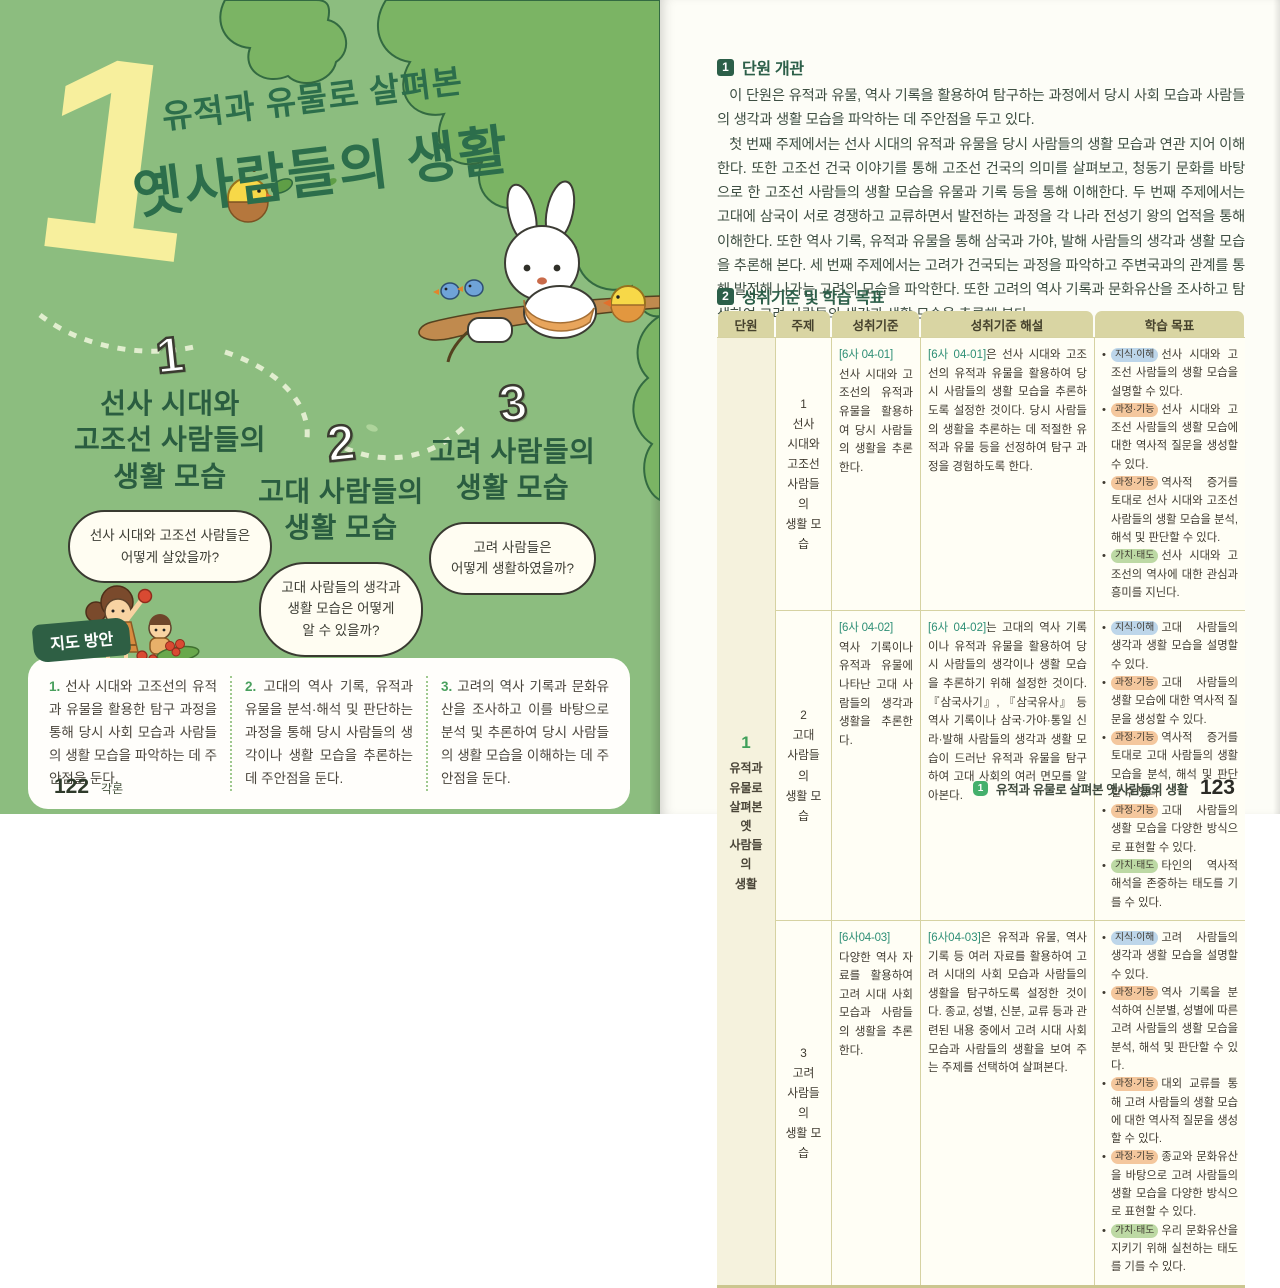 The height and width of the screenshot is (1288, 1280). I want to click on topic-3-title: 고려 사람들의 생활 모습, so click(512, 470).